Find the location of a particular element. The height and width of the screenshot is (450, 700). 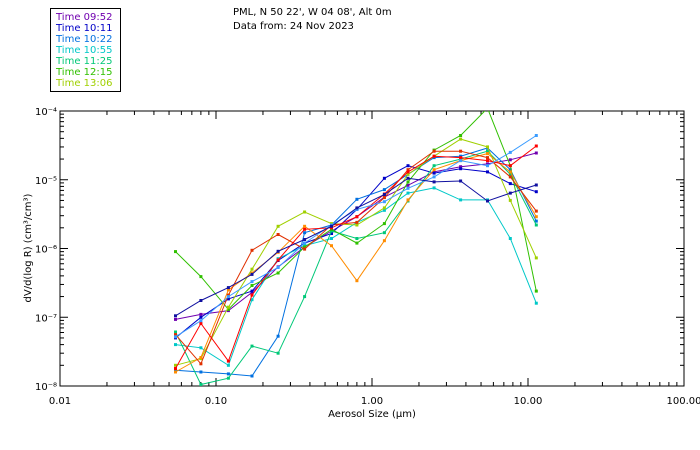

x-axis-label: Aerosol Size (μm) is located at coordinates (372, 414).